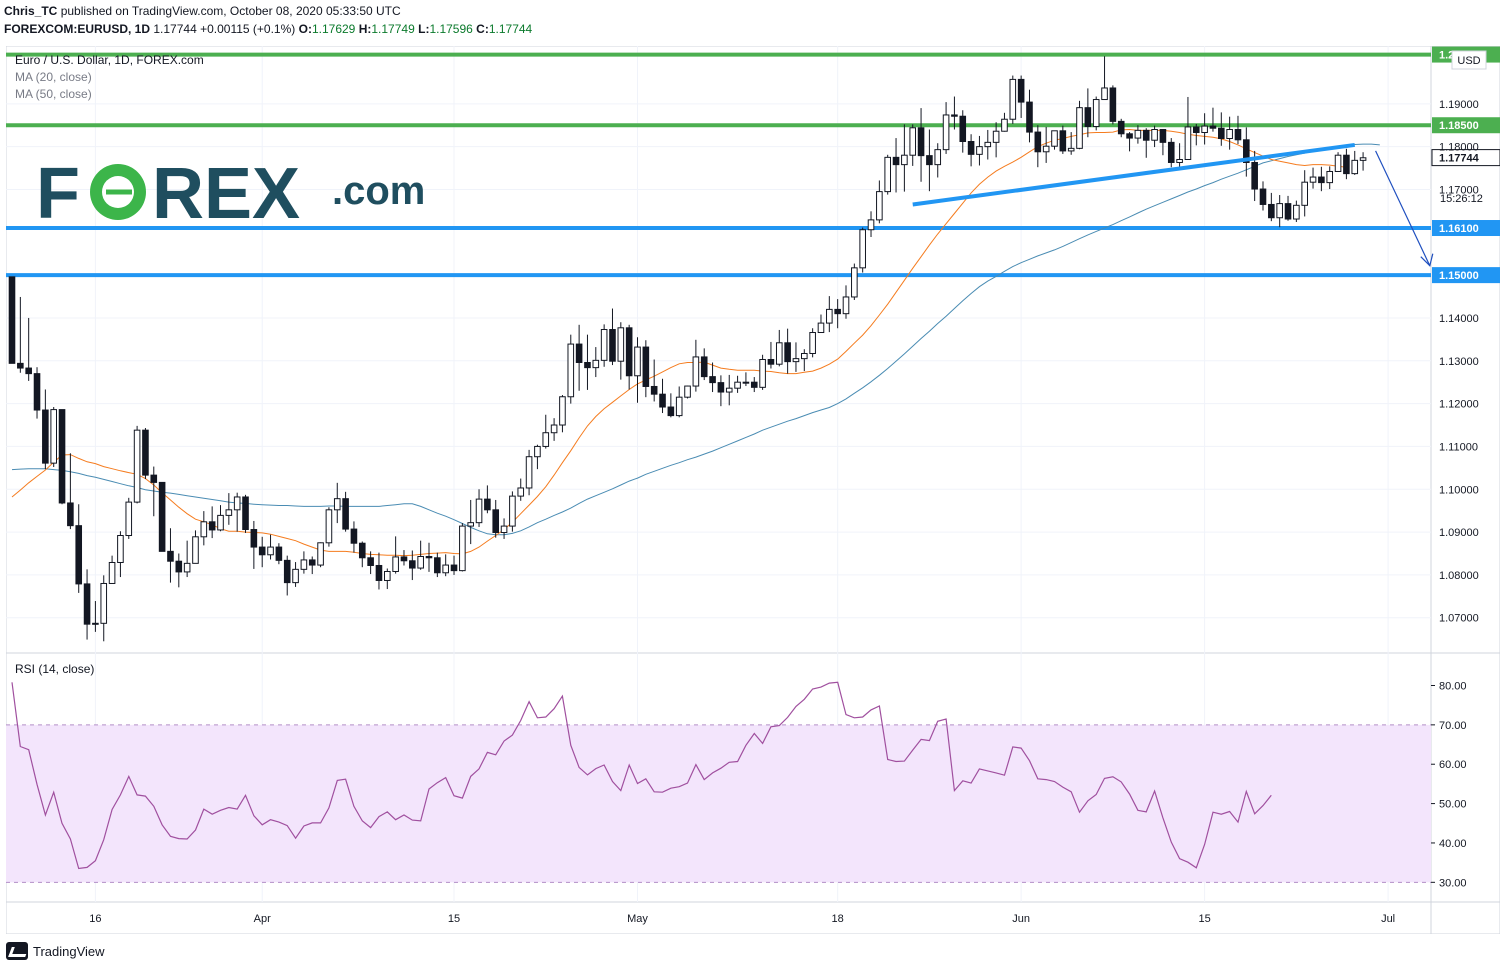 The image size is (1507, 969). I want to click on time-axis: 16Apr15May18Jun15Jul20Aug17Sep14Oct, so click(794, 919).